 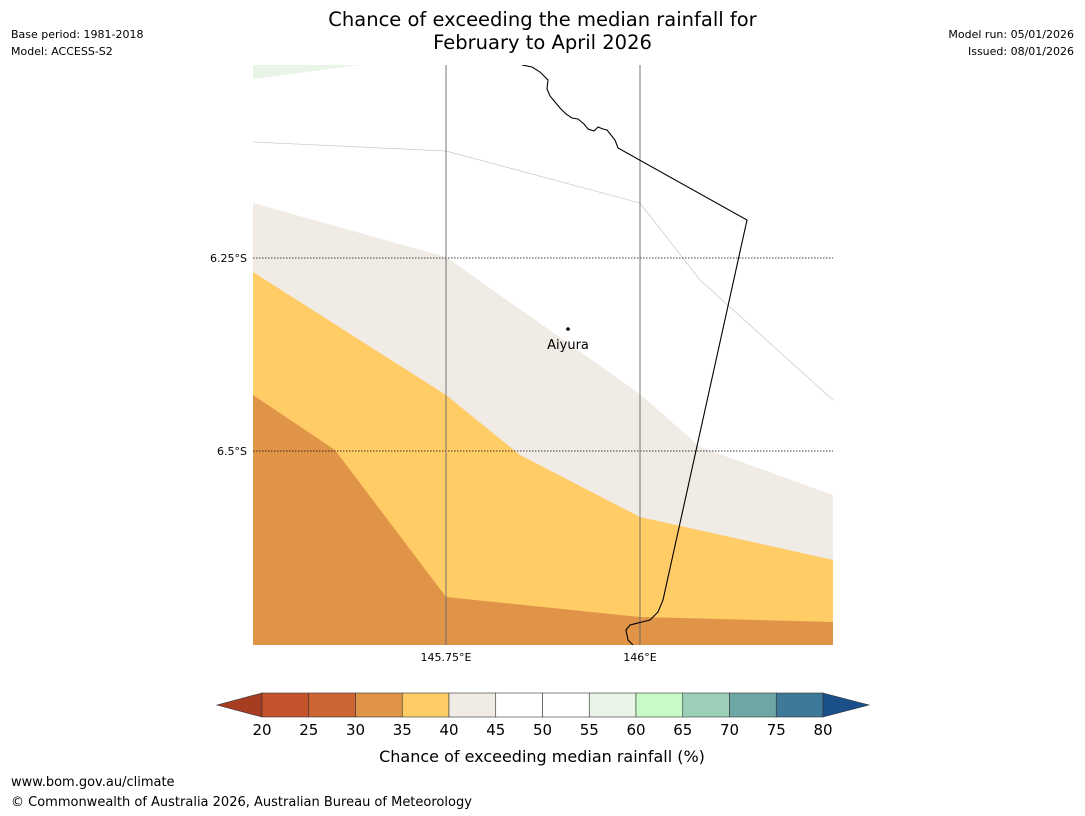 I want to click on longitude-gridlines, so click(x=543, y=355).